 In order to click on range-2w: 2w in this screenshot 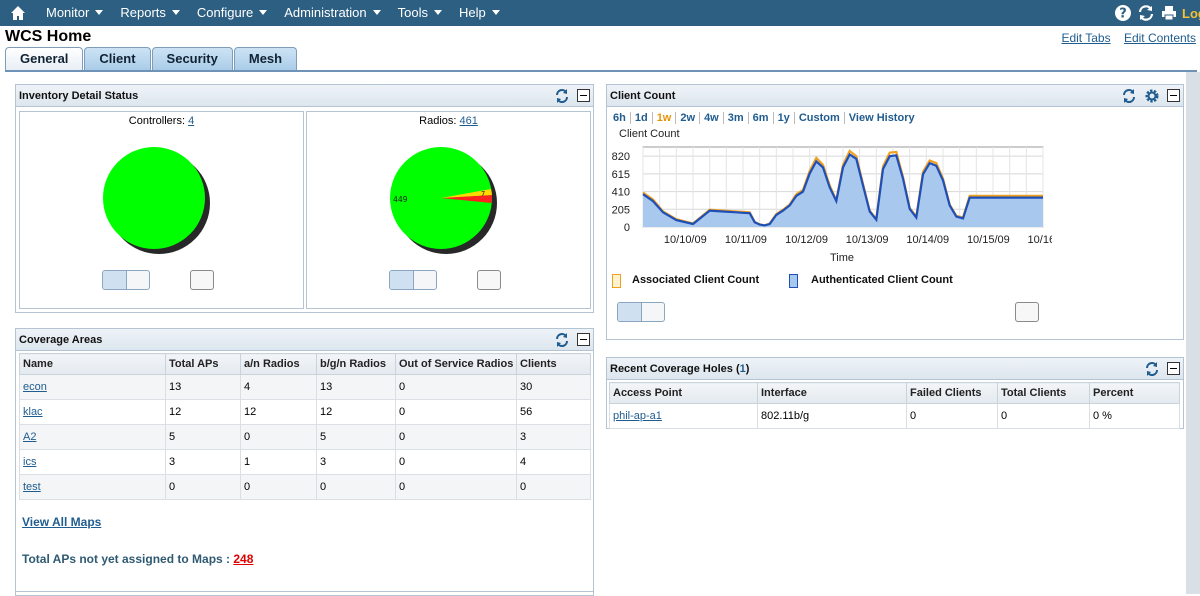, I will do `click(688, 118)`.